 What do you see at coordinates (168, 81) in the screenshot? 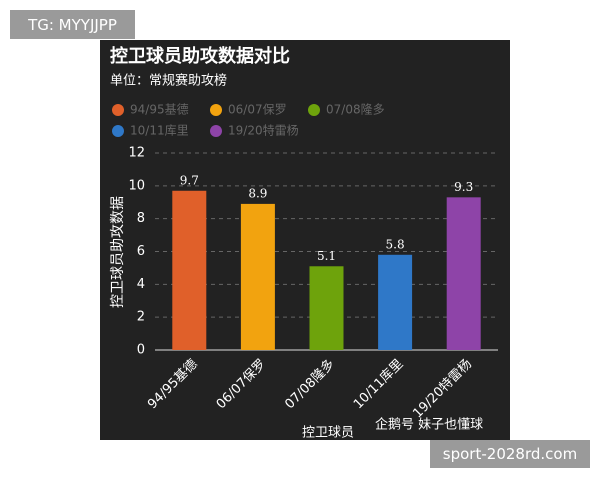
I see `chart-subtitle: 单位：常规赛助攻榜` at bounding box center [168, 81].